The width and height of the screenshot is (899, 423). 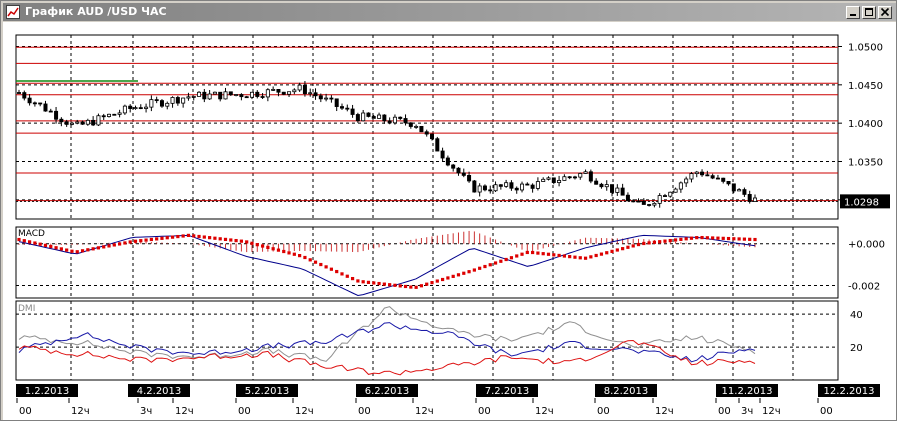 What do you see at coordinates (866, 245) in the screenshot?
I see `macd-tick-label: +0.000` at bounding box center [866, 245].